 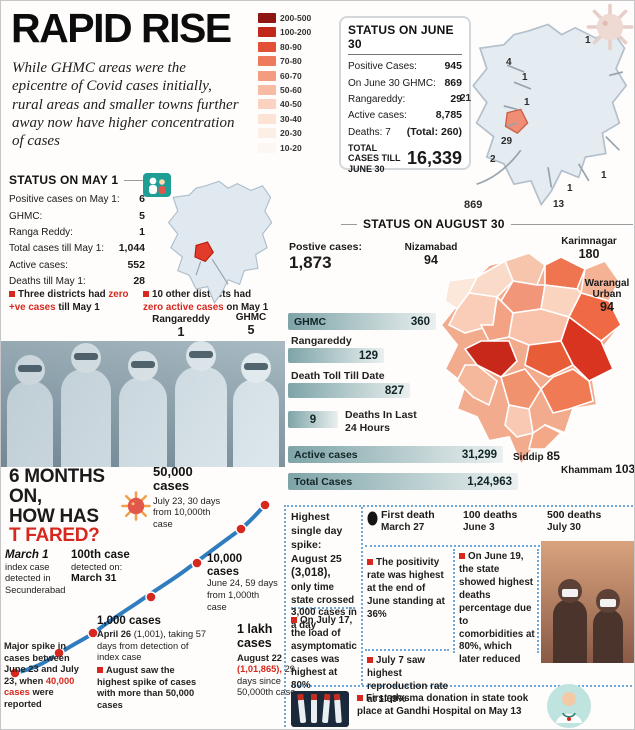 What do you see at coordinates (395, 454) in the screenshot?
I see `bar-active-cases: Active cases 31,299` at bounding box center [395, 454].